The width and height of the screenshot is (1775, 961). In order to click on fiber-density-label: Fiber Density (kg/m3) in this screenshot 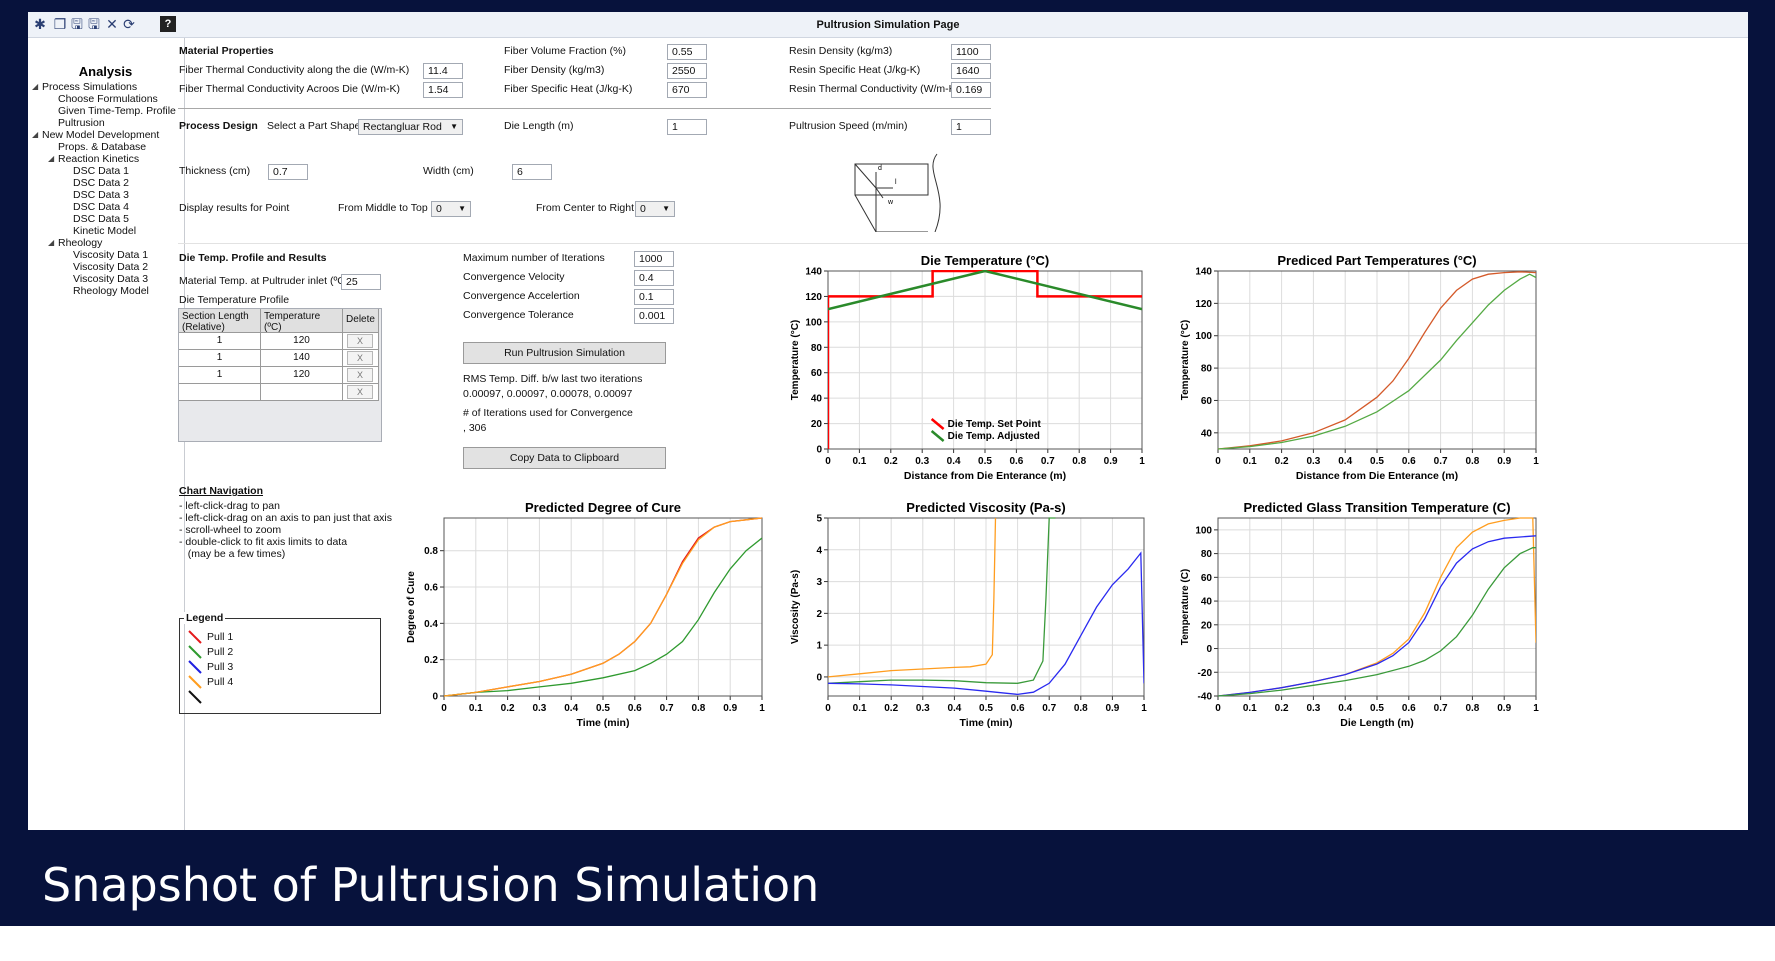, I will do `click(554, 70)`.